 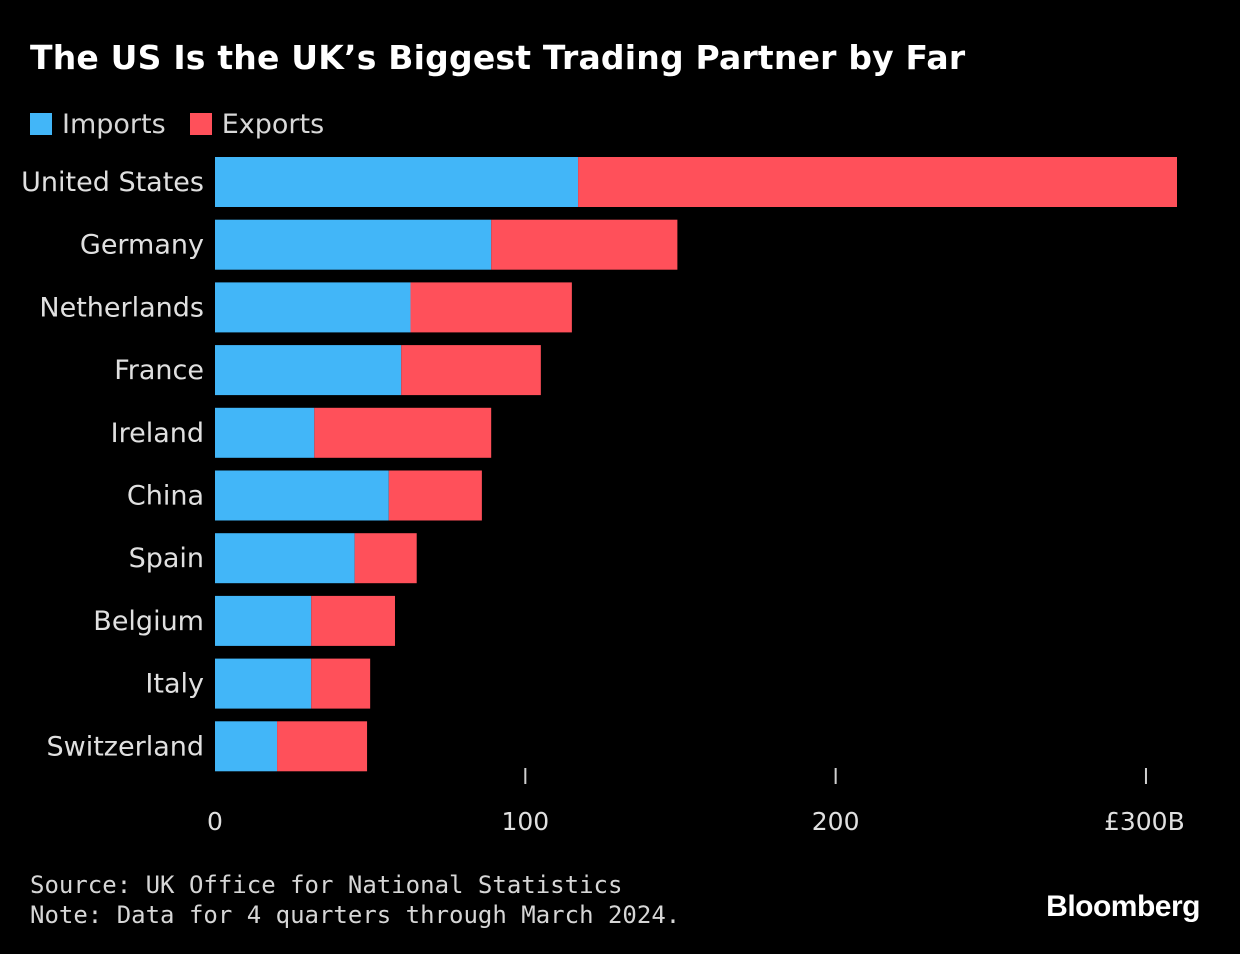 I want to click on legend-swatch-exports, so click(x=200, y=124).